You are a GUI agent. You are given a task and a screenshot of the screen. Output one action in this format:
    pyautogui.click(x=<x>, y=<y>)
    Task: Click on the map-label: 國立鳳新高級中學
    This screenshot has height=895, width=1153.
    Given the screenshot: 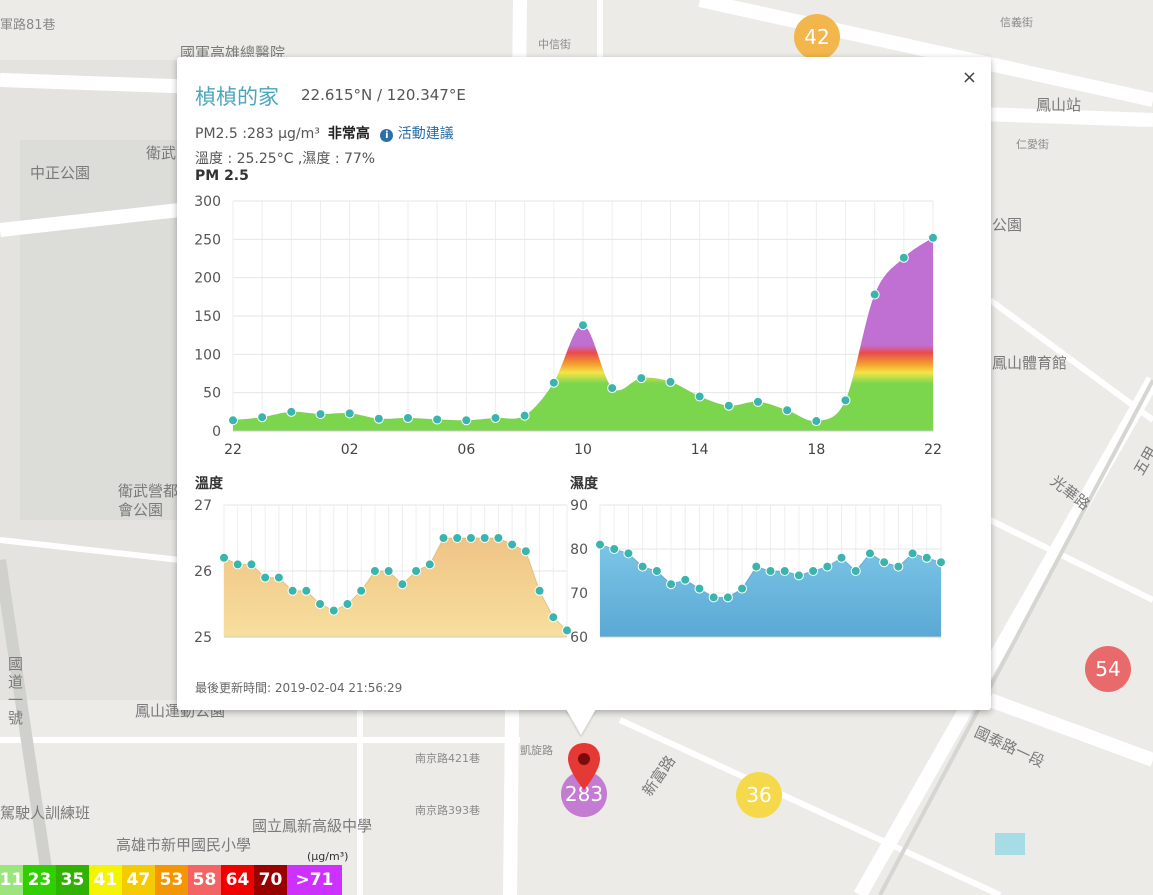 What is the action you would take?
    pyautogui.click(x=312, y=826)
    